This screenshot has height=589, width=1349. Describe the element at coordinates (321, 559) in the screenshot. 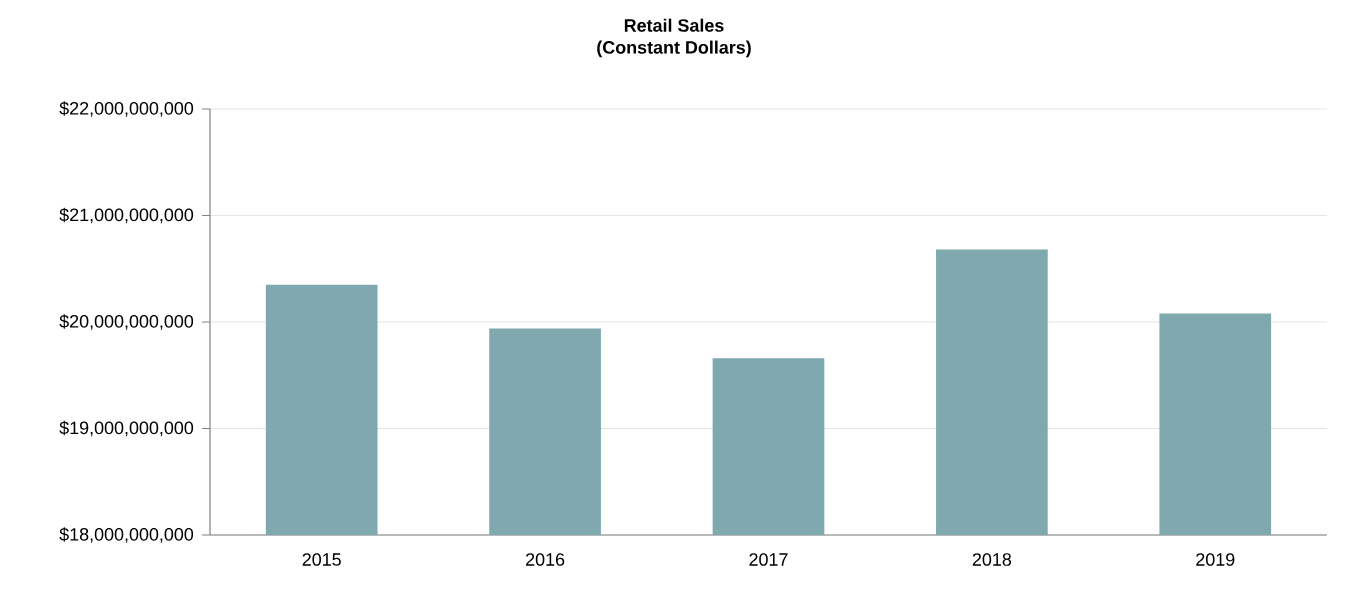

I see `x-tick-label: 2015` at that location.